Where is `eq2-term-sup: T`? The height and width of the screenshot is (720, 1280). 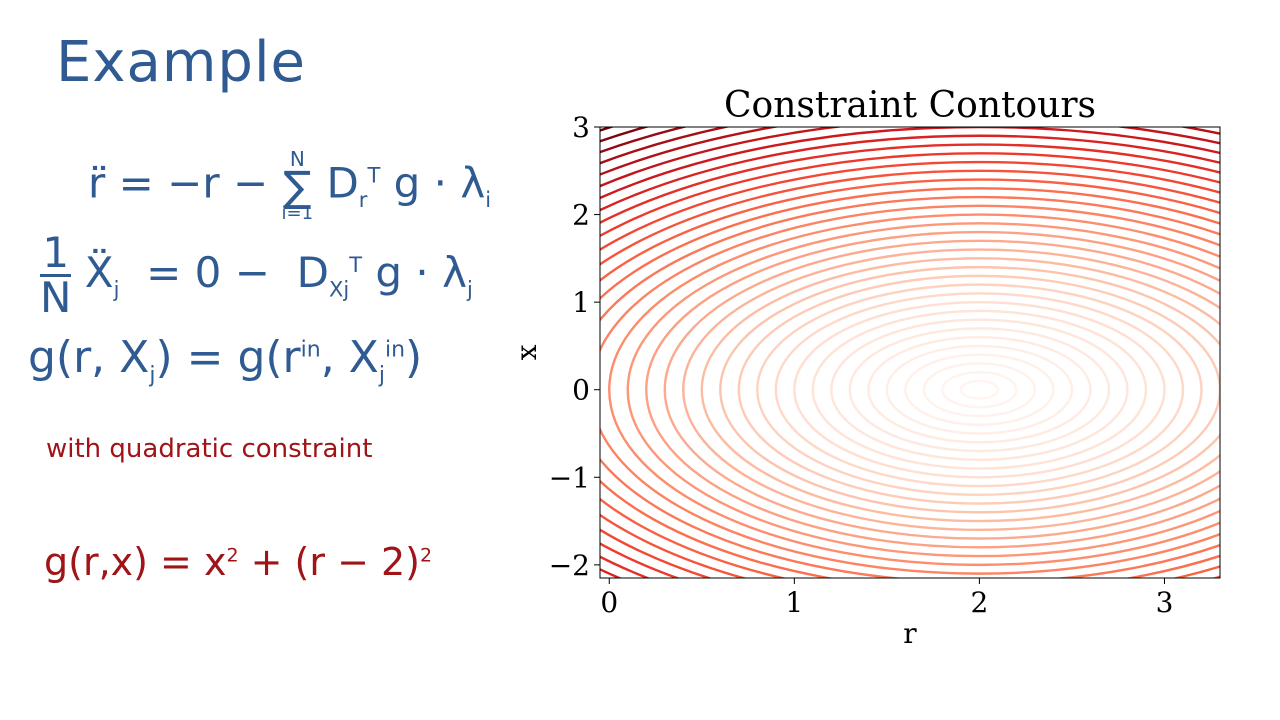 eq2-term-sup: T is located at coordinates (356, 265).